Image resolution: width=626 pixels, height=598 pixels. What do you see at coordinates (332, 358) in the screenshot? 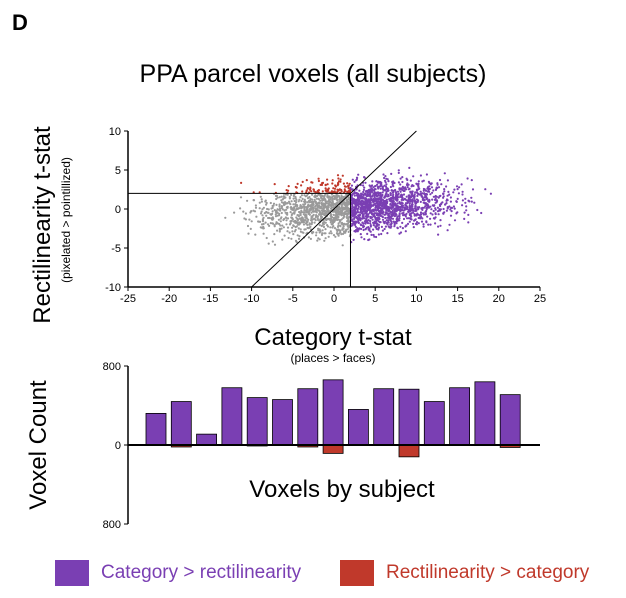
I see `scatter-xlabel-sub: (places > faces)` at bounding box center [332, 358].